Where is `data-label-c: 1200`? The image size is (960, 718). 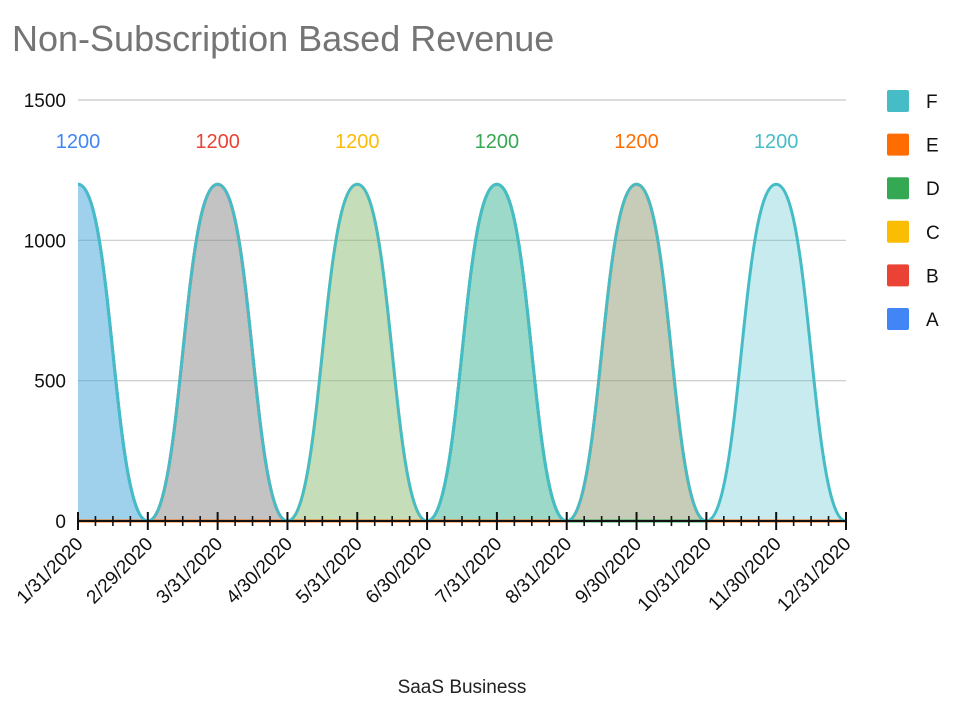 data-label-c: 1200 is located at coordinates (357, 142).